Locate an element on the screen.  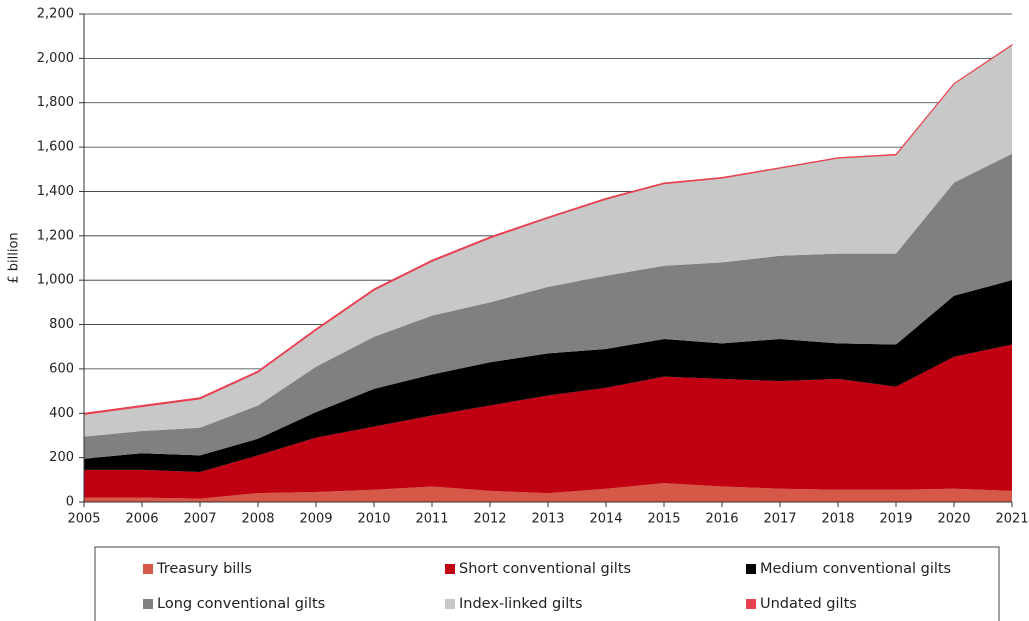
x-tick-label: 2018 is located at coordinates (837, 519).